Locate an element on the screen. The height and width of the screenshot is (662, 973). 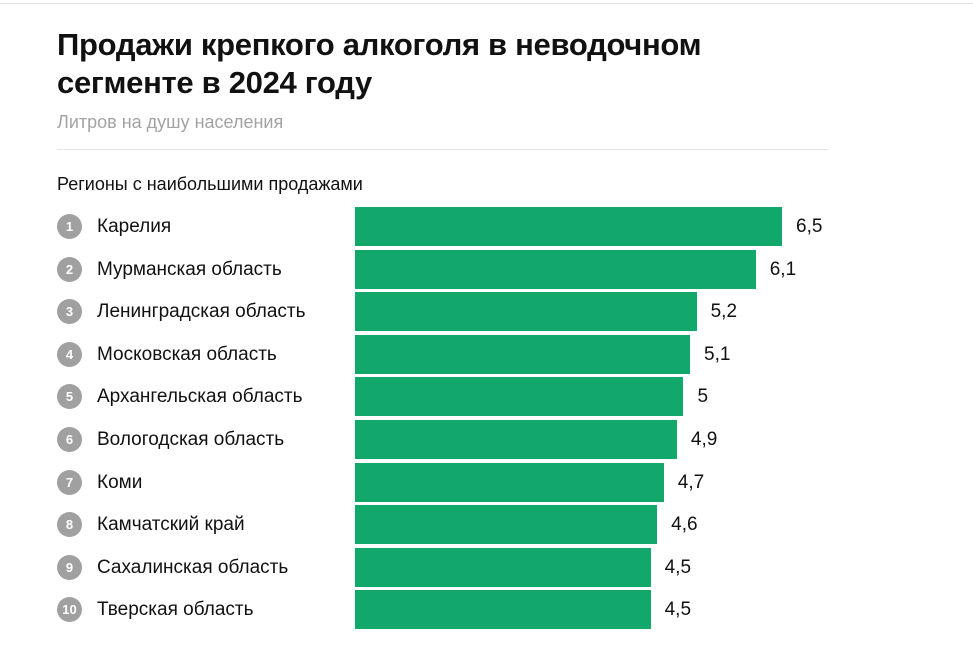
value-label: 6,1 is located at coordinates (783, 269).